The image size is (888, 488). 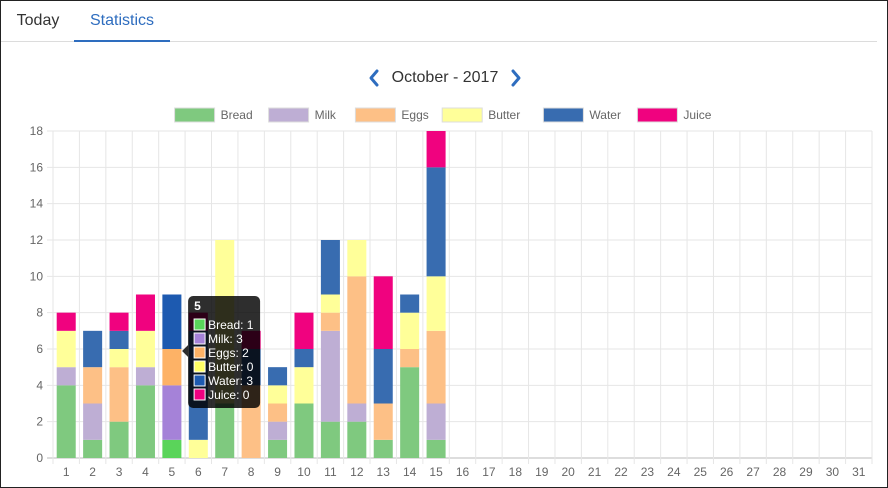 I want to click on chart-legend: Bread Milk Eggs Butter Water Juice, so click(x=443, y=115).